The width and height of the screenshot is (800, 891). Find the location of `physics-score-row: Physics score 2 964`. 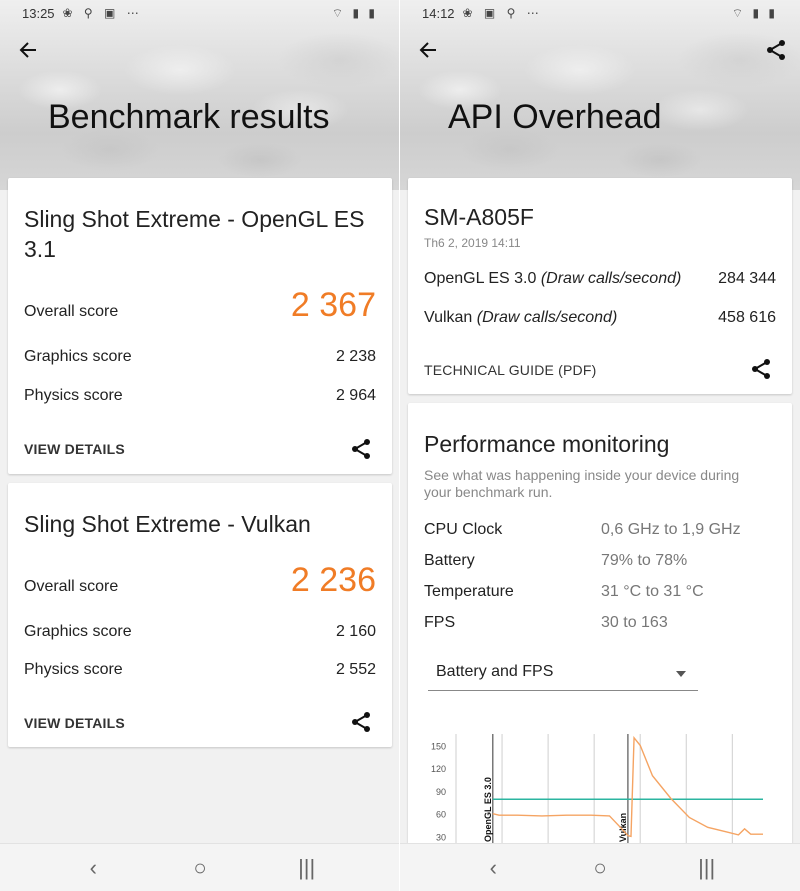

physics-score-row: Physics score 2 964 is located at coordinates (200, 396).